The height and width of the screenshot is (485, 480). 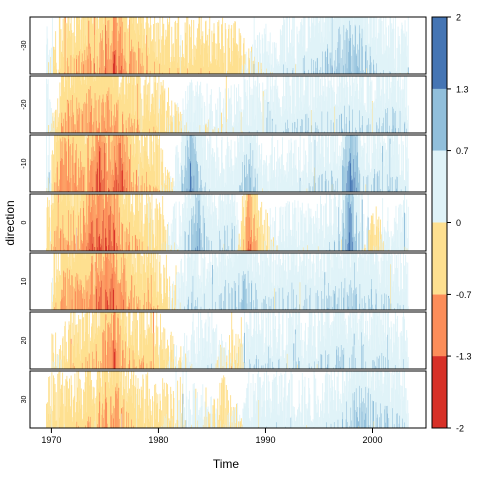 What do you see at coordinates (24, 163) in the screenshot?
I see `panel-label: -10` at bounding box center [24, 163].